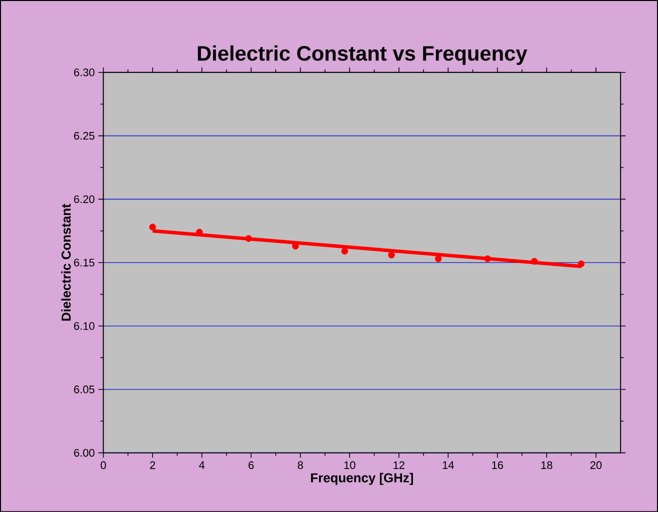  Describe the element at coordinates (596, 465) in the screenshot. I see `x-tick-label: 20` at that location.